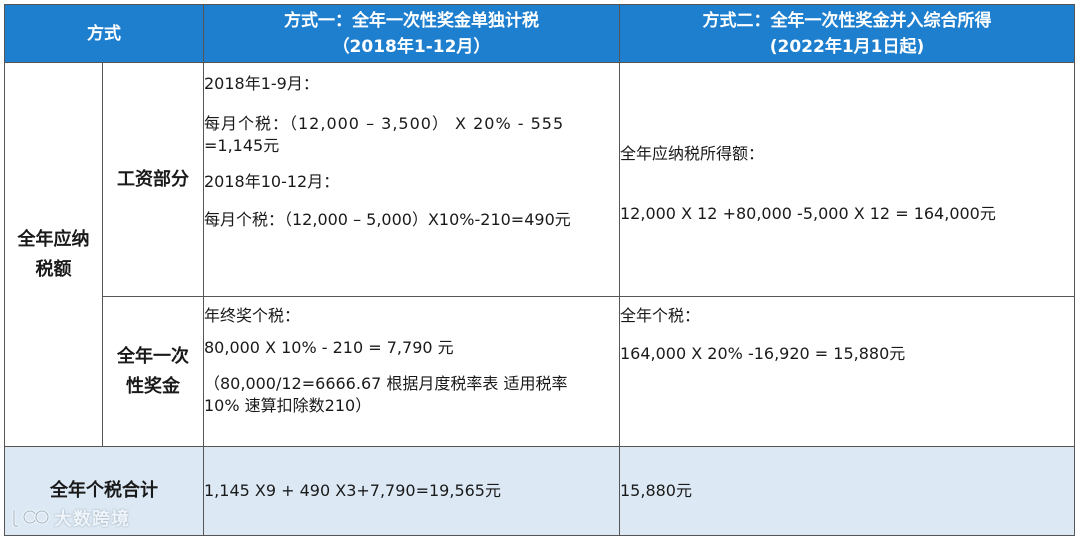  Describe the element at coordinates (411, 33) in the screenshot. I see `header-option1-cell: 方式一：全年一次性奖金单独计税 （2018年1-12月）` at that location.